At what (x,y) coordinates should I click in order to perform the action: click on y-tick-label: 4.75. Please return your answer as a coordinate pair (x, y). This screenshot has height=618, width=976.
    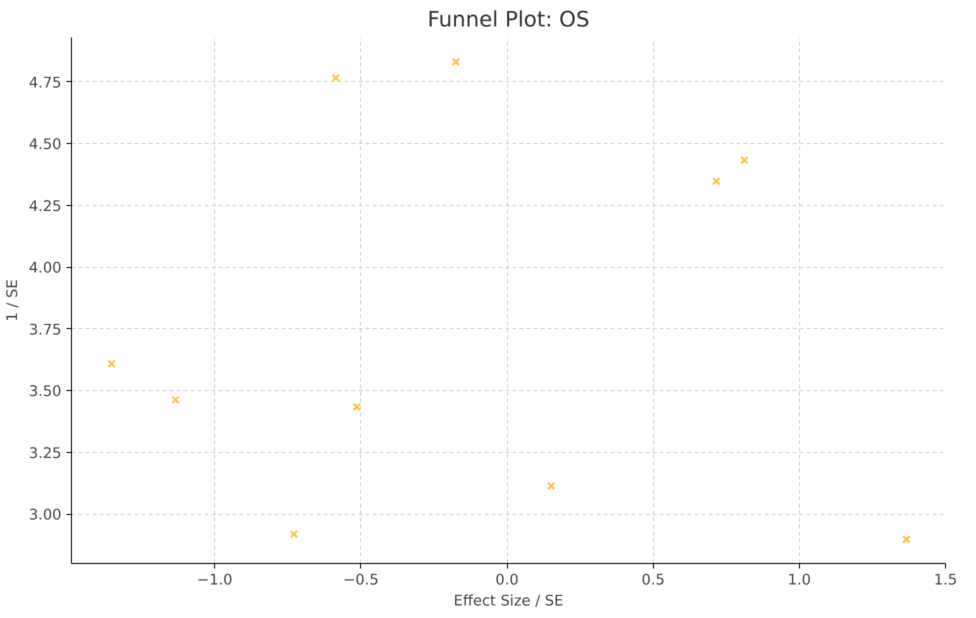
    Looking at the image, I should click on (45, 83).